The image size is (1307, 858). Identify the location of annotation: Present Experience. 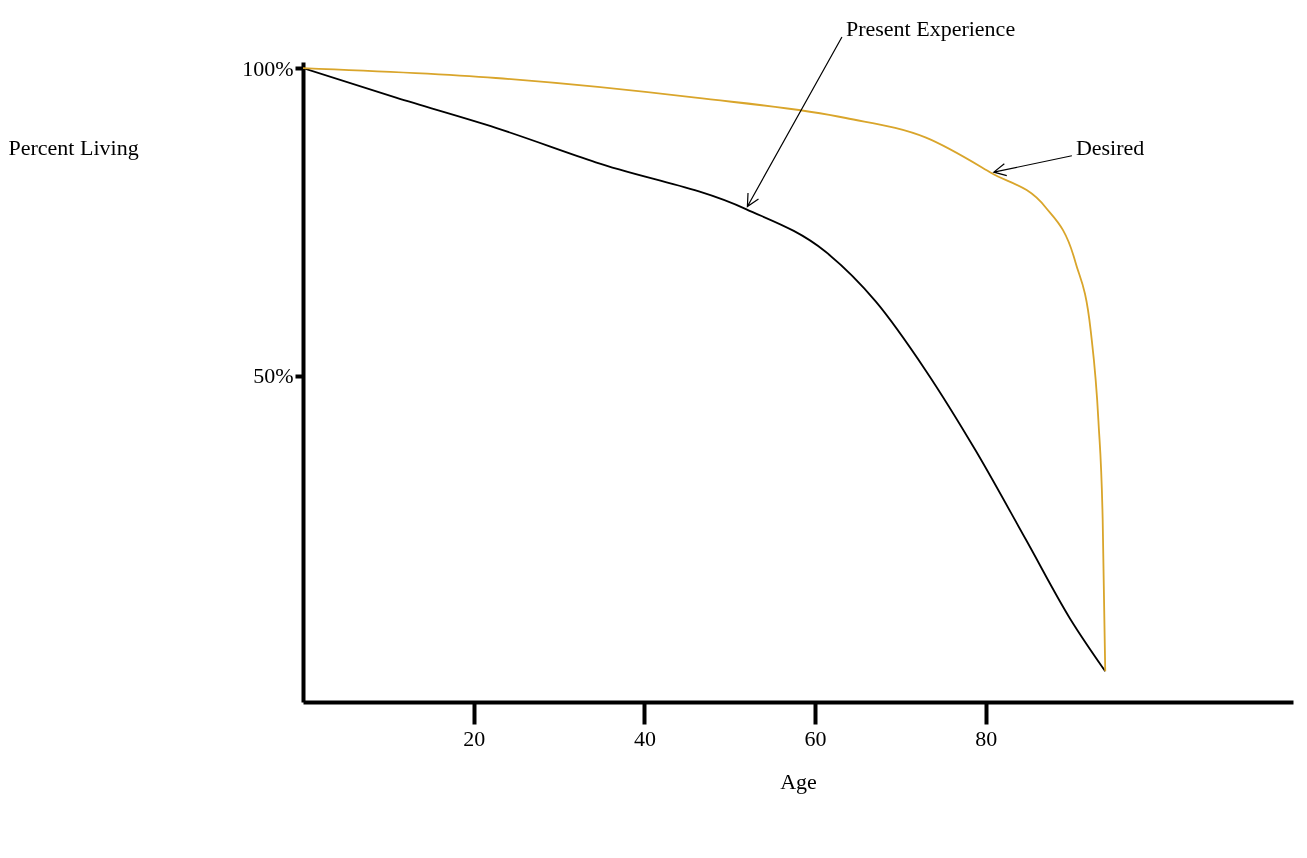
(930, 29).